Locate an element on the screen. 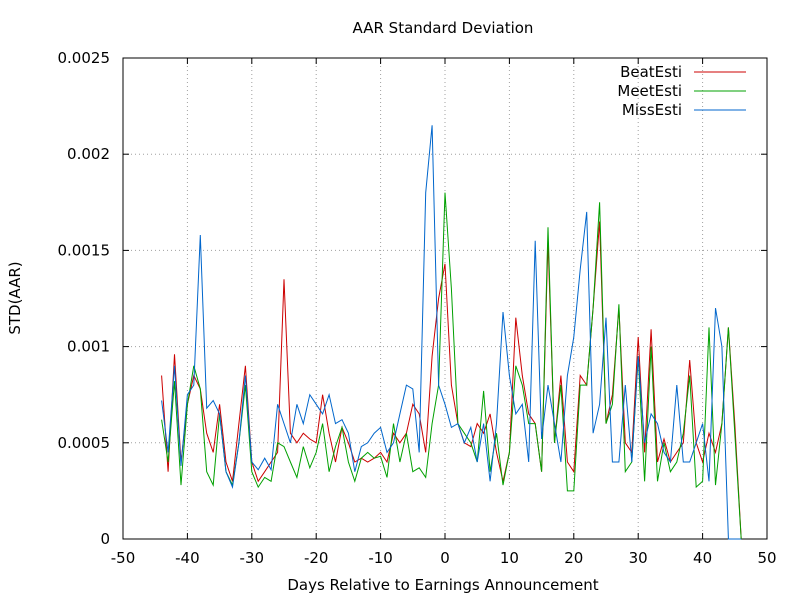 The height and width of the screenshot is (600, 800). y-tick-label: 0.0025 is located at coordinates (84, 58).